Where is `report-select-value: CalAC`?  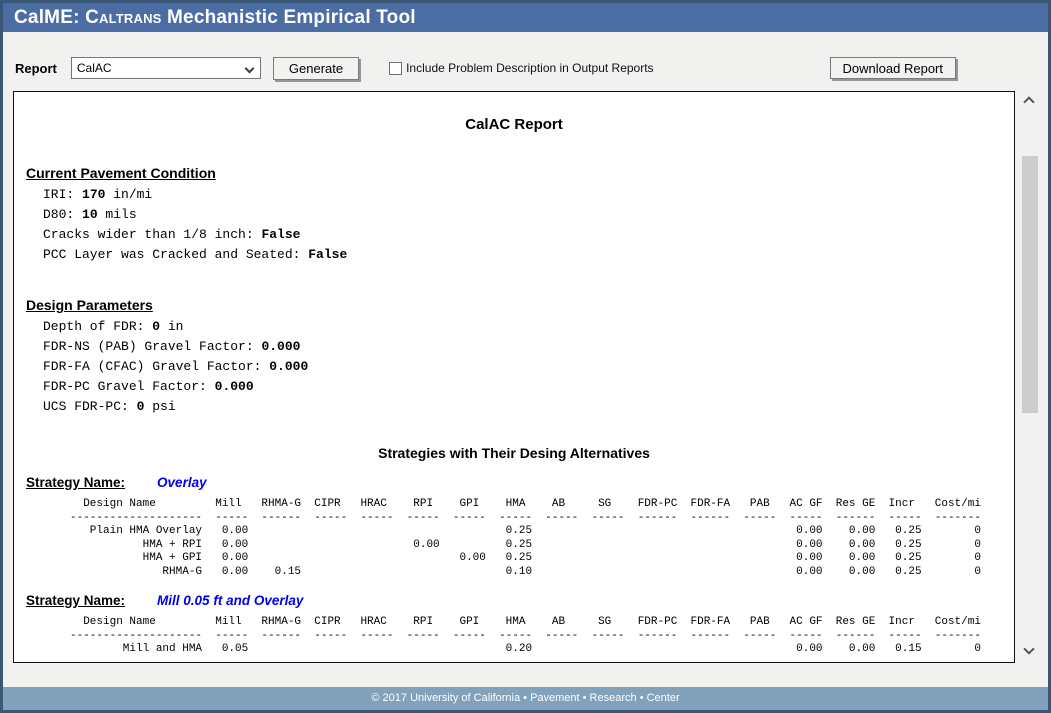
report-select-value: CalAC is located at coordinates (94, 68).